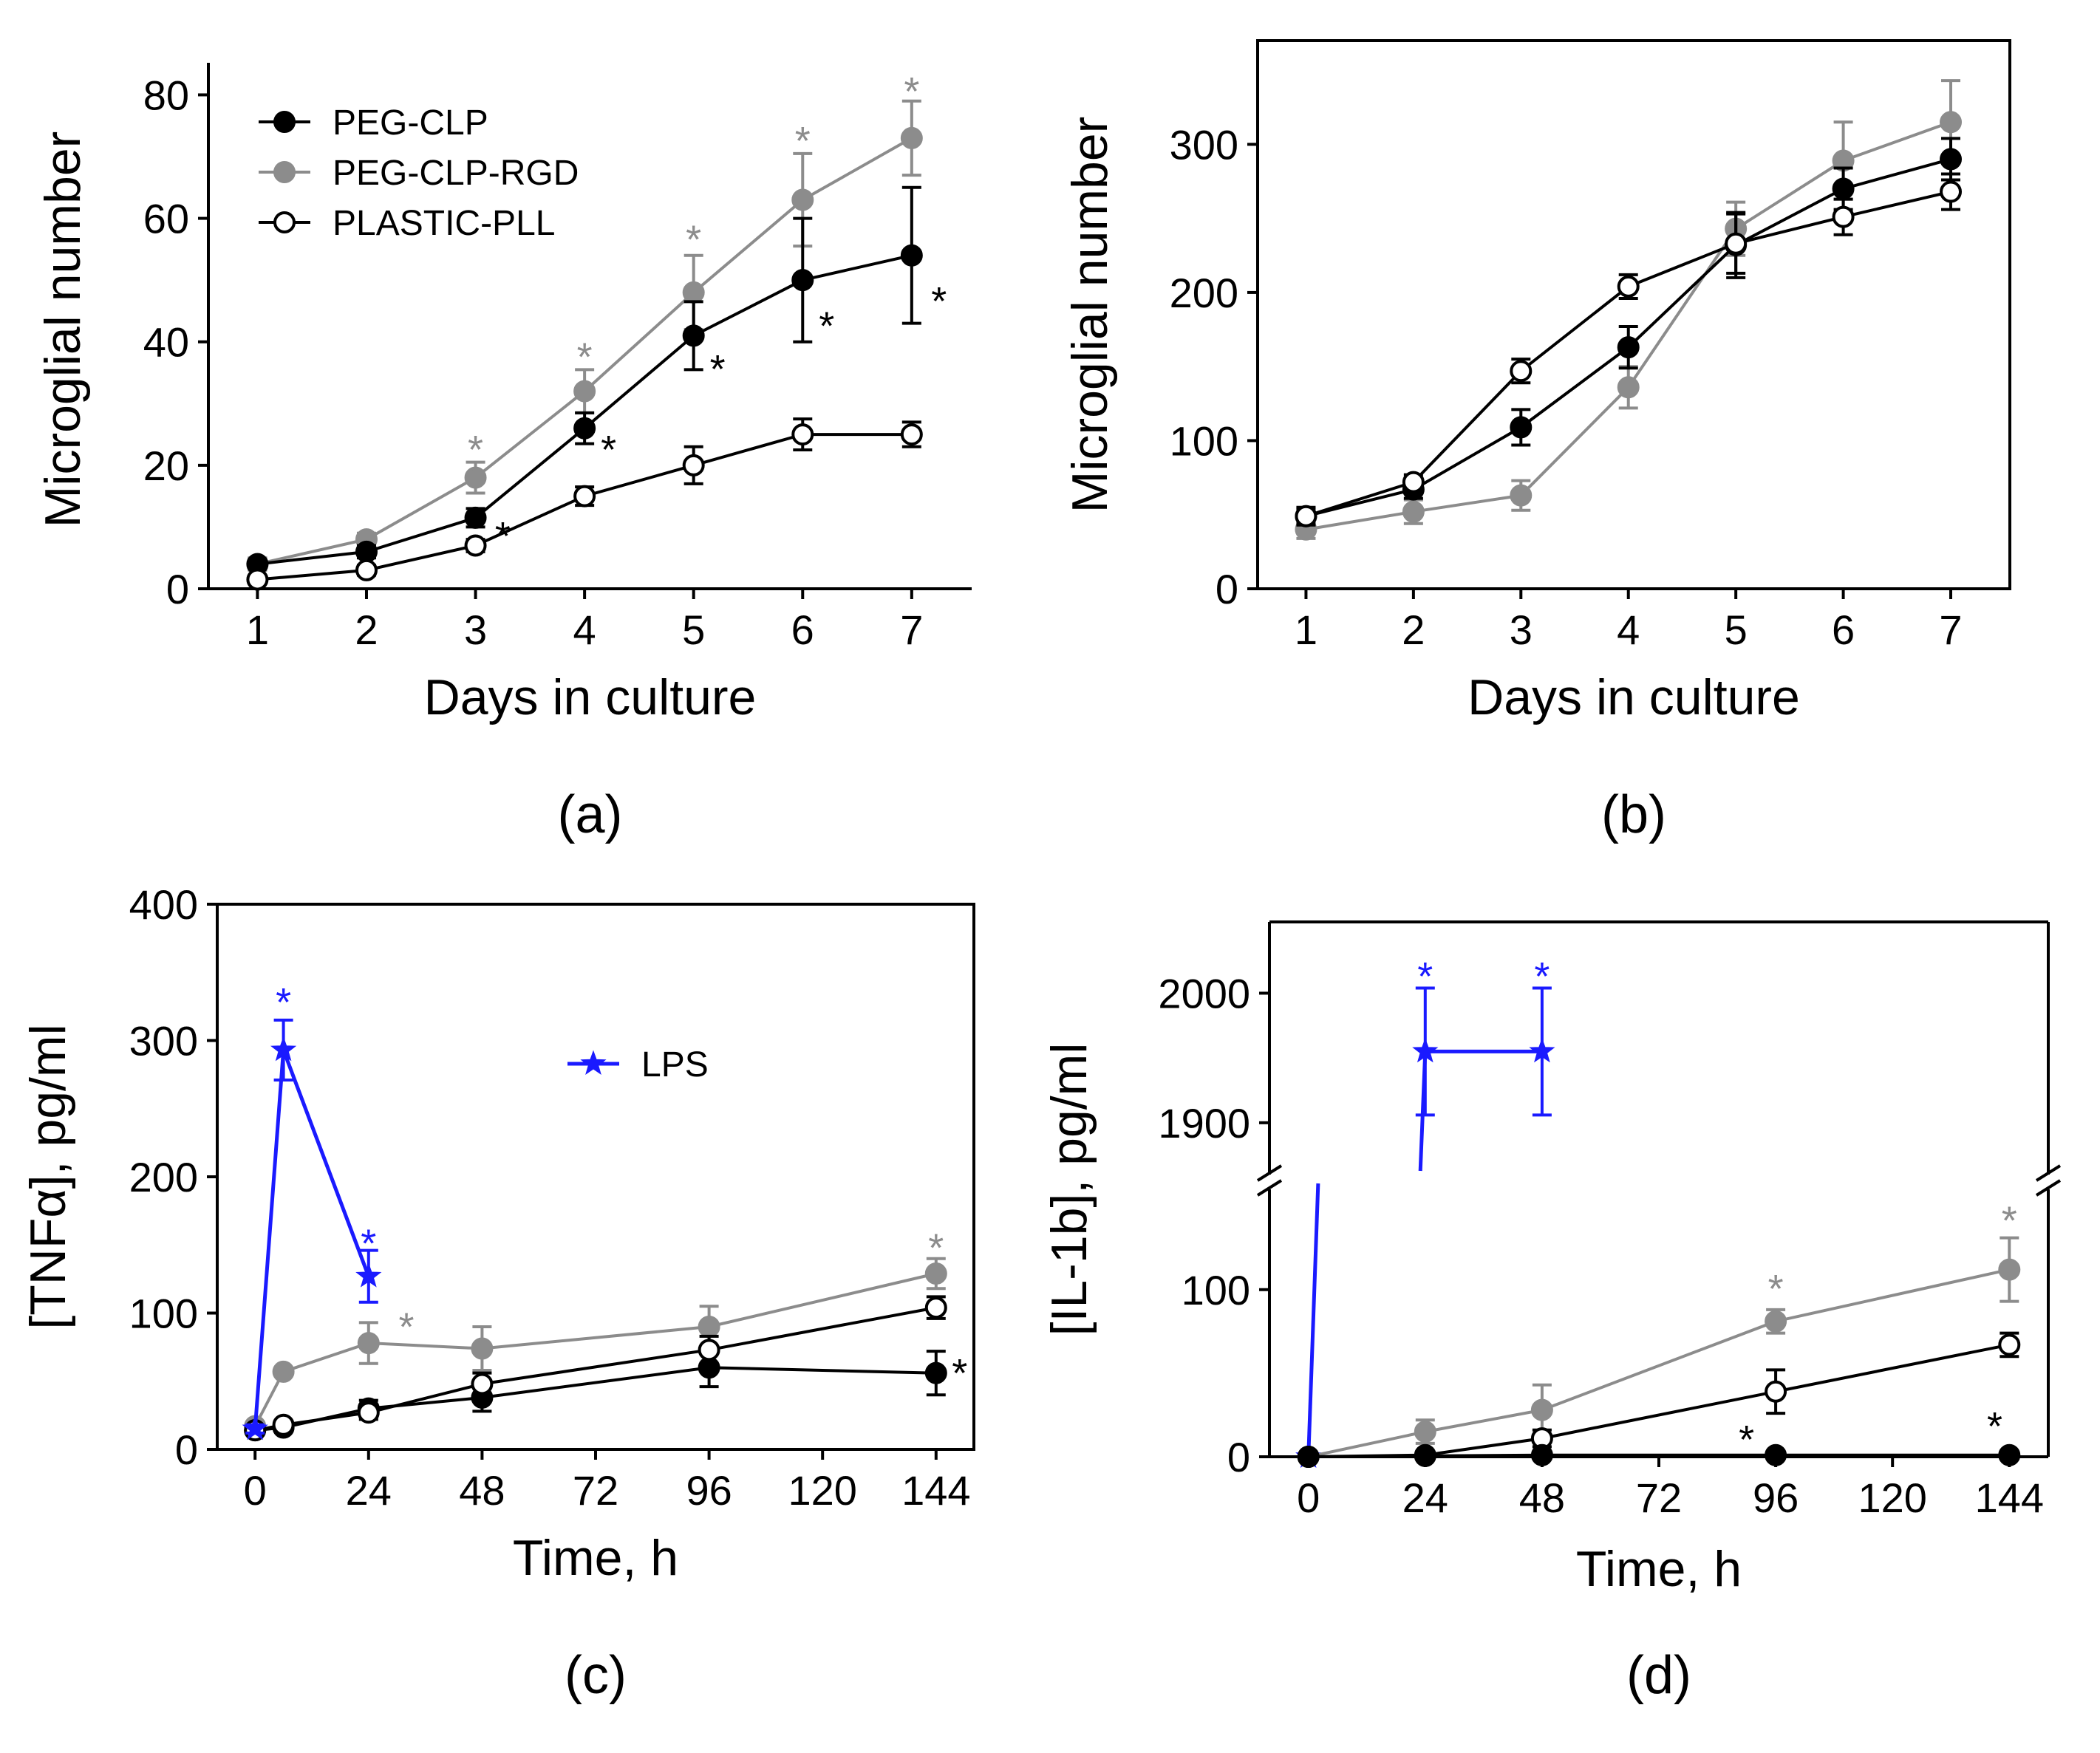 This screenshot has height=1753, width=2100. I want to click on series-lps: **, so click(1483, 1035).